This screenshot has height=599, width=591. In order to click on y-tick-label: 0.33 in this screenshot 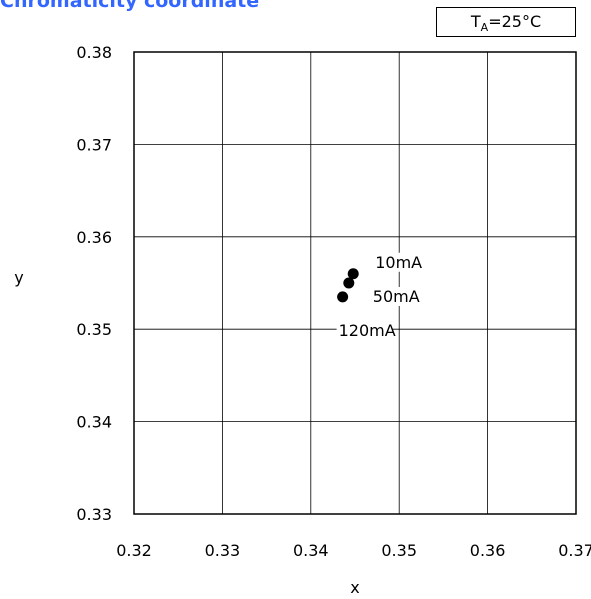, I will do `click(94, 514)`.